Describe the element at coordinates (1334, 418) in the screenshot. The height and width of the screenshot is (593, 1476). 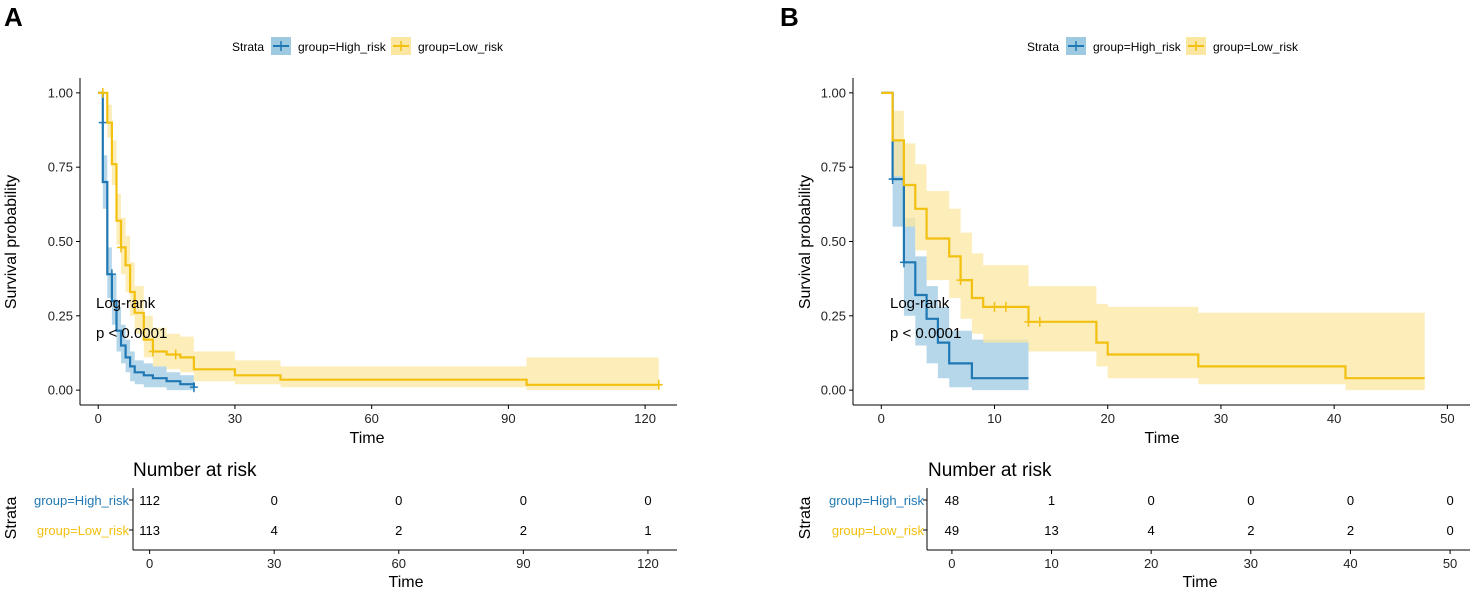
I see `x-tick-label: 40` at that location.